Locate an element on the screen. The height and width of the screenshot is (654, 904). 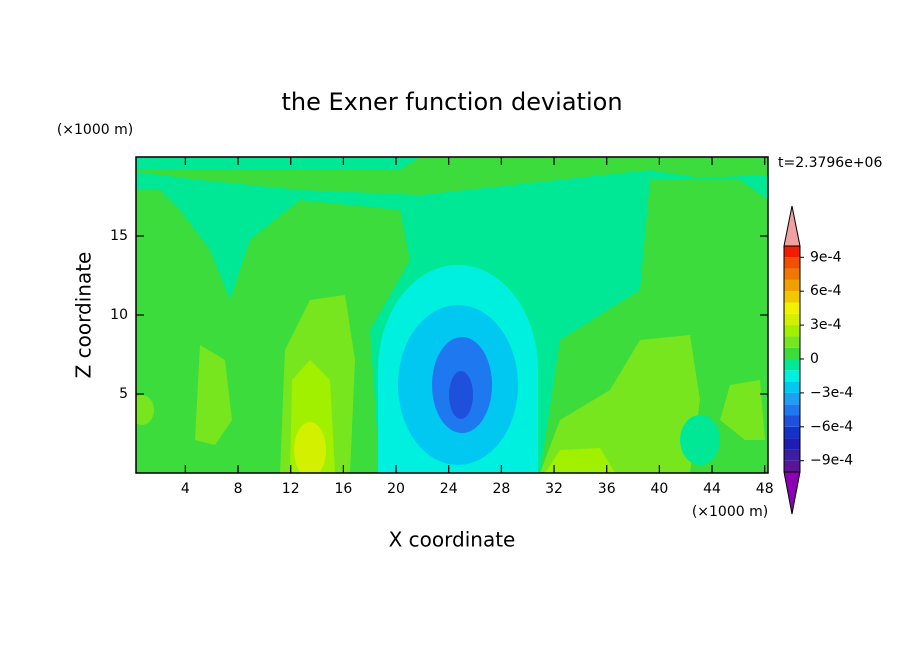
x-tick-label: 40 is located at coordinates (659, 489).